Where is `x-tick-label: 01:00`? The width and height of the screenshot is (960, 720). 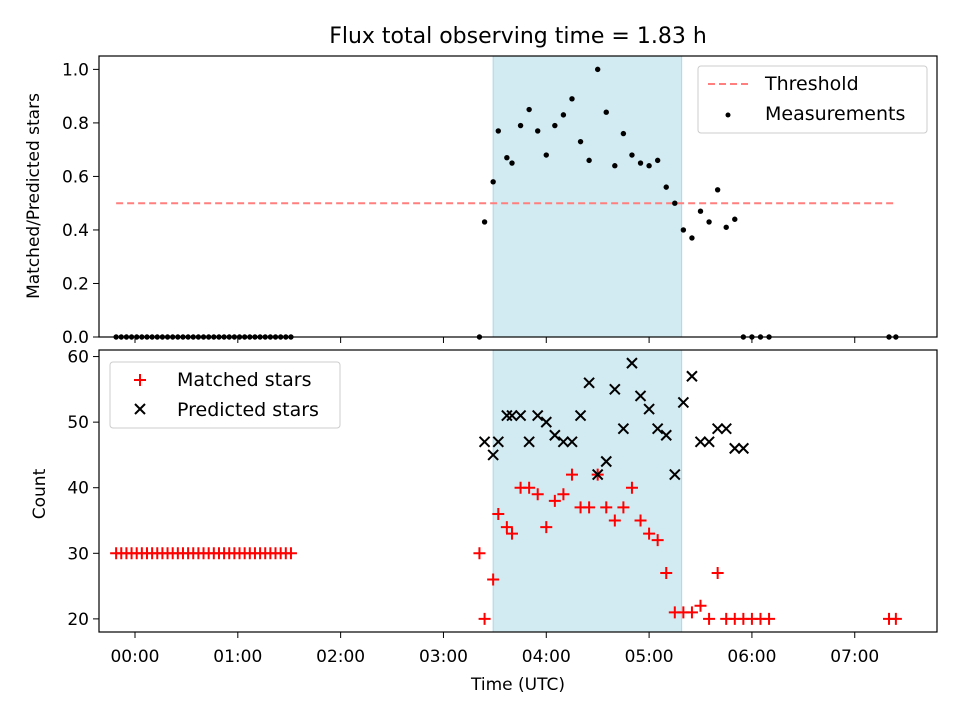
x-tick-label: 01:00 is located at coordinates (237, 657).